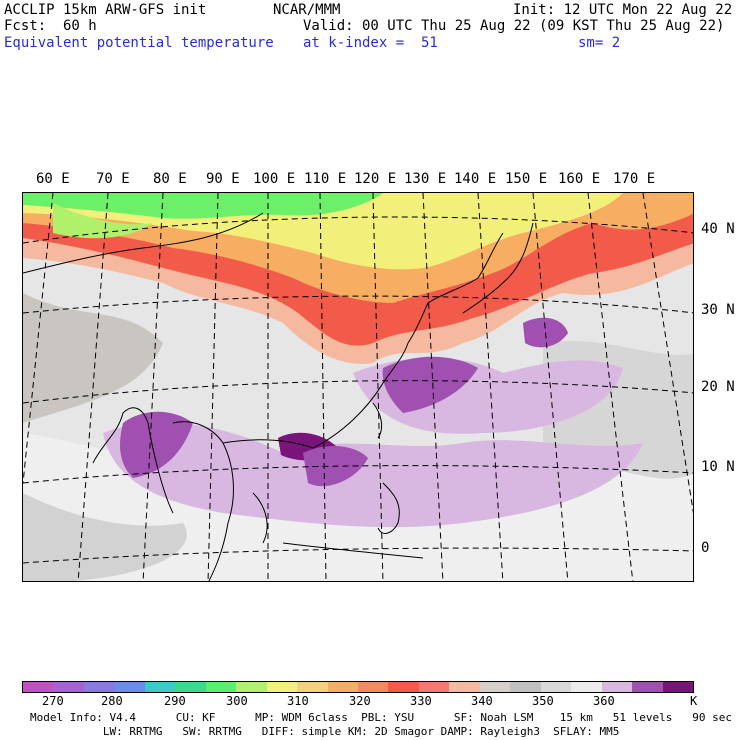  What do you see at coordinates (274, 179) in the screenshot?
I see `lon-label: 100 E` at bounding box center [274, 179].